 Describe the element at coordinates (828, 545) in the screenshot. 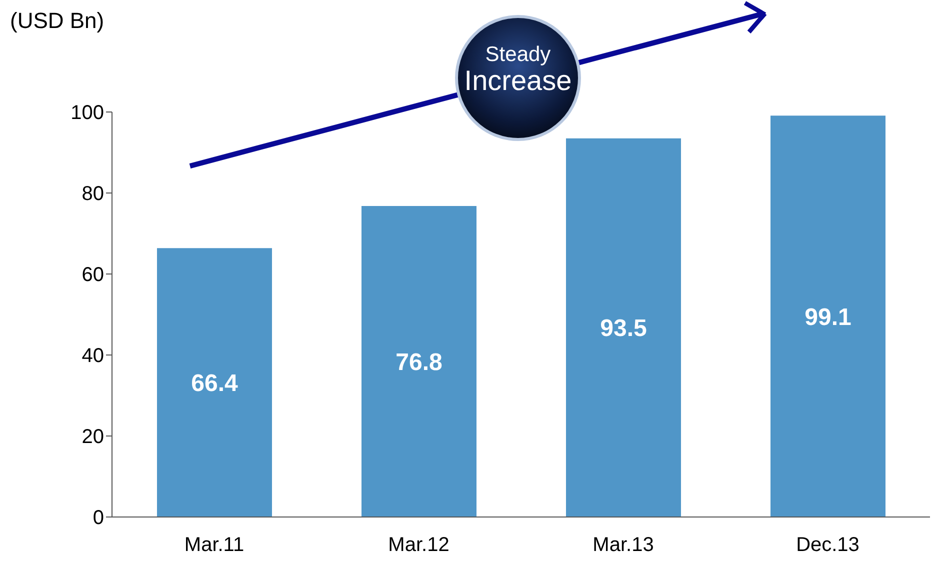

I see `x-tick-label: Dec.13` at that location.